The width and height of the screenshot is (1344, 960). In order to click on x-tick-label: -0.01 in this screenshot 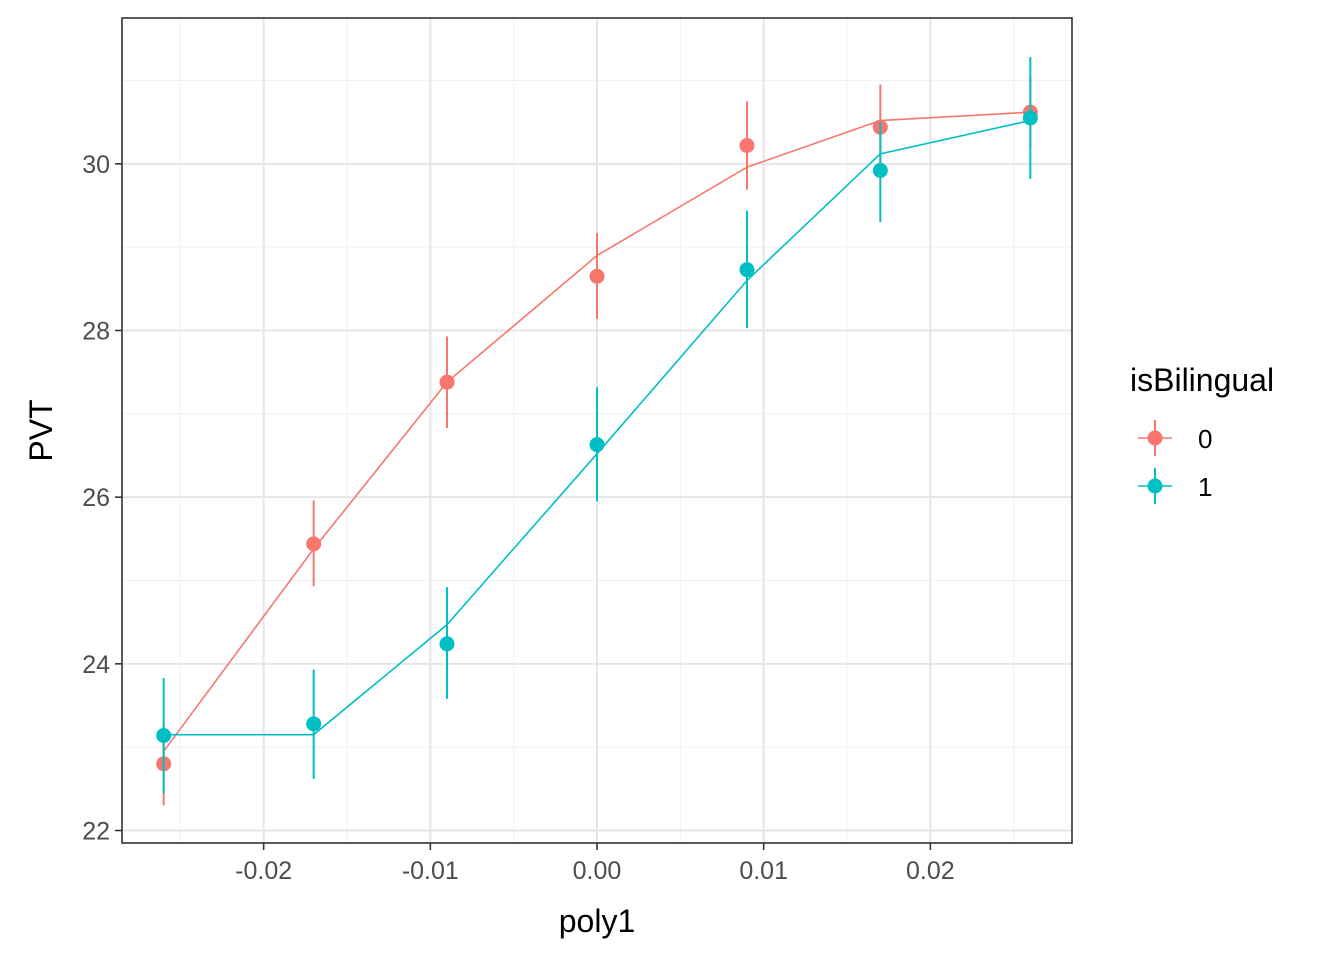, I will do `click(430, 871)`.